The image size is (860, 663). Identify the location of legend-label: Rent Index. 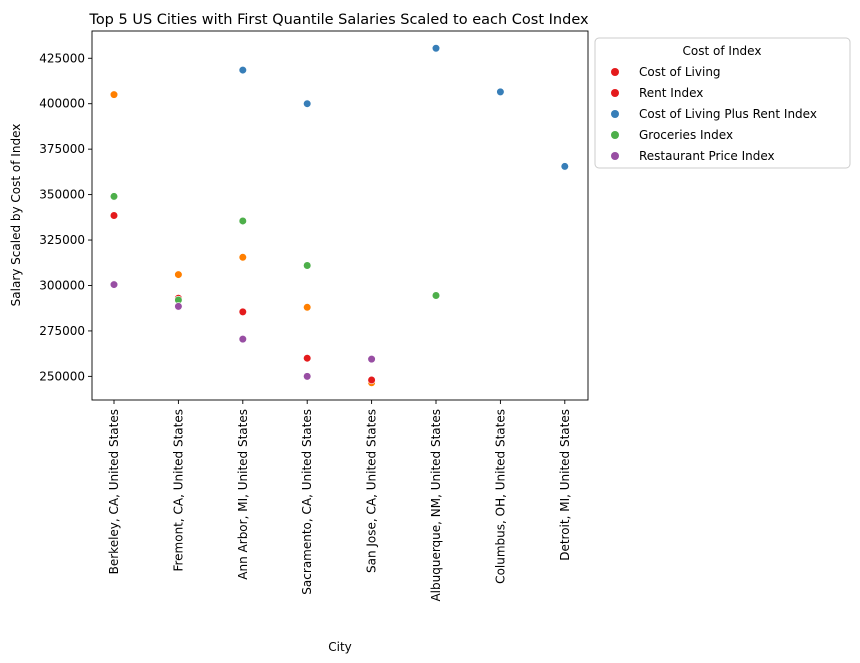
(671, 93).